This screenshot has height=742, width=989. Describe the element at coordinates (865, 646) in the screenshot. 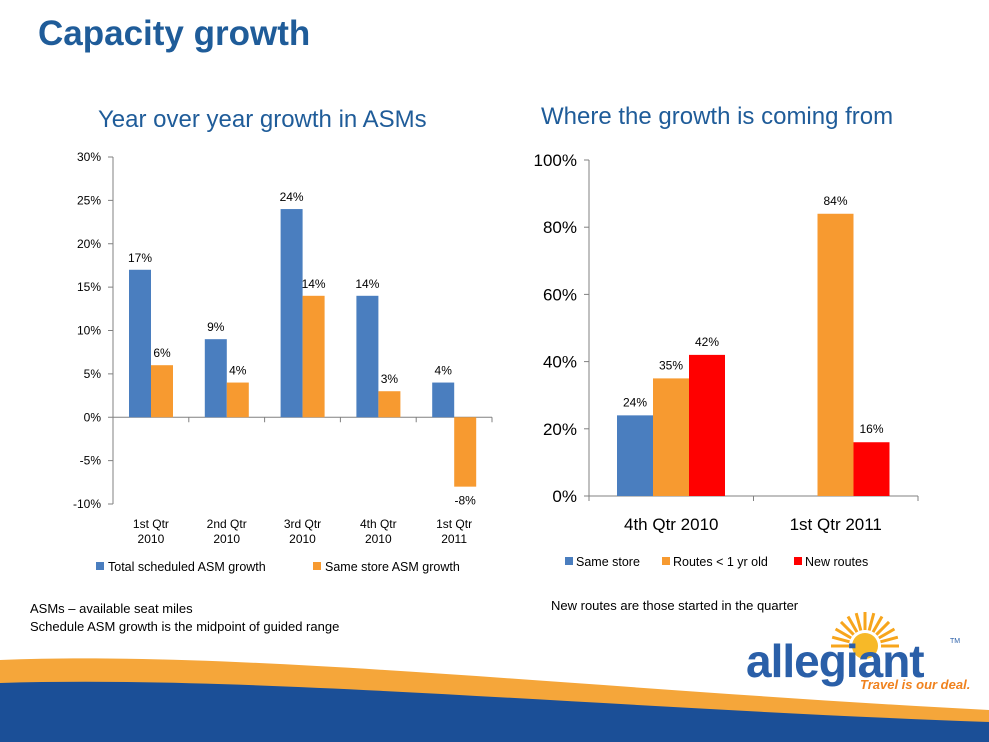

I see `sun-disc` at that location.